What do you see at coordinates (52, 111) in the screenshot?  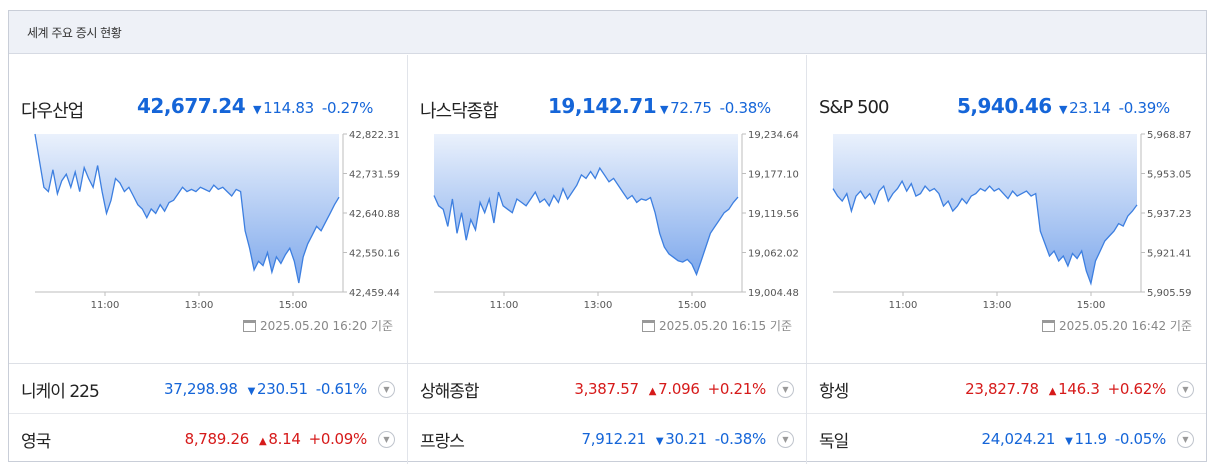 I see `index-name: 다우산업` at bounding box center [52, 111].